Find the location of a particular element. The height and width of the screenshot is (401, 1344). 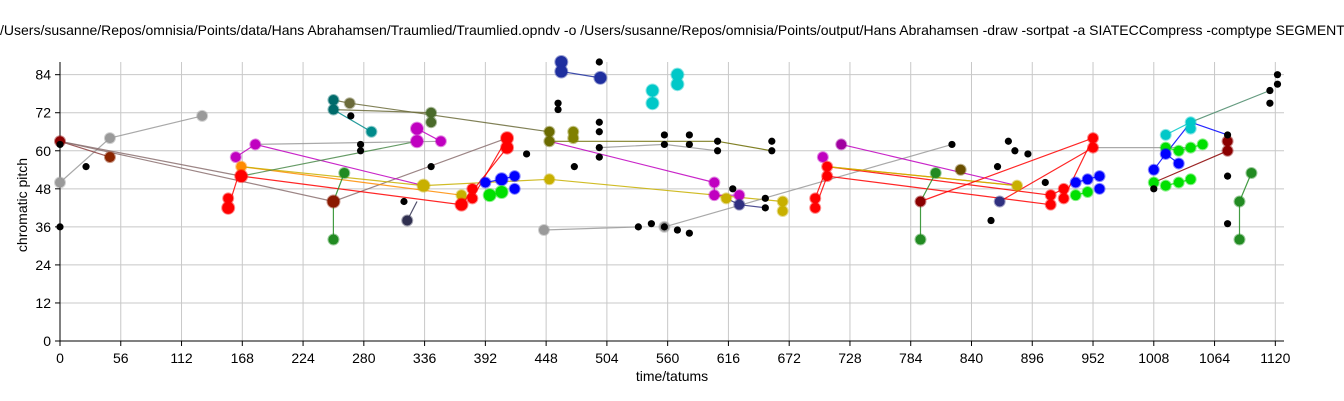

x-tick-label: 840 is located at coordinates (972, 358).